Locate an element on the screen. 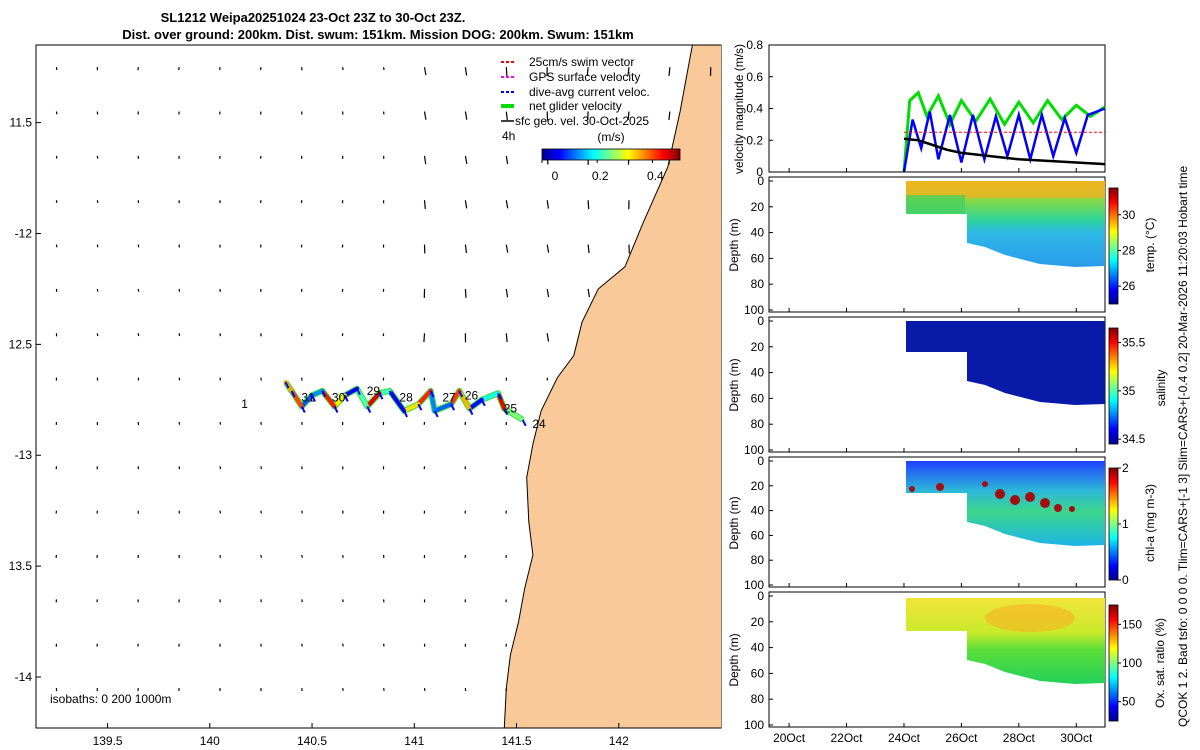 This screenshot has width=1200, height=750. map-x-tick-label: 140.5 is located at coordinates (312, 741).